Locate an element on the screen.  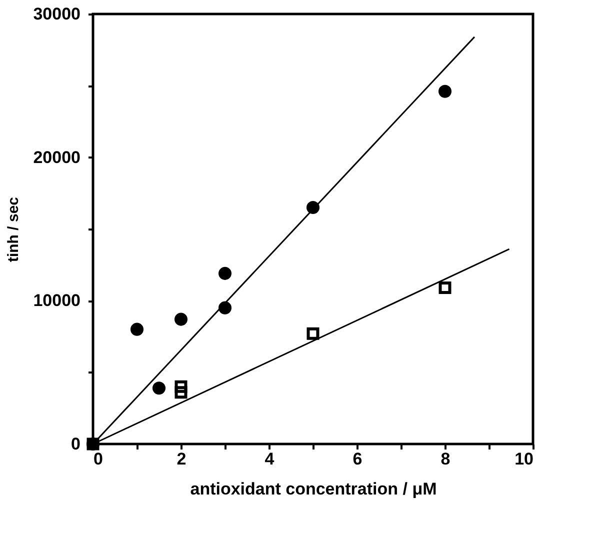
y-tick-label: 20000 is located at coordinates (56, 157).